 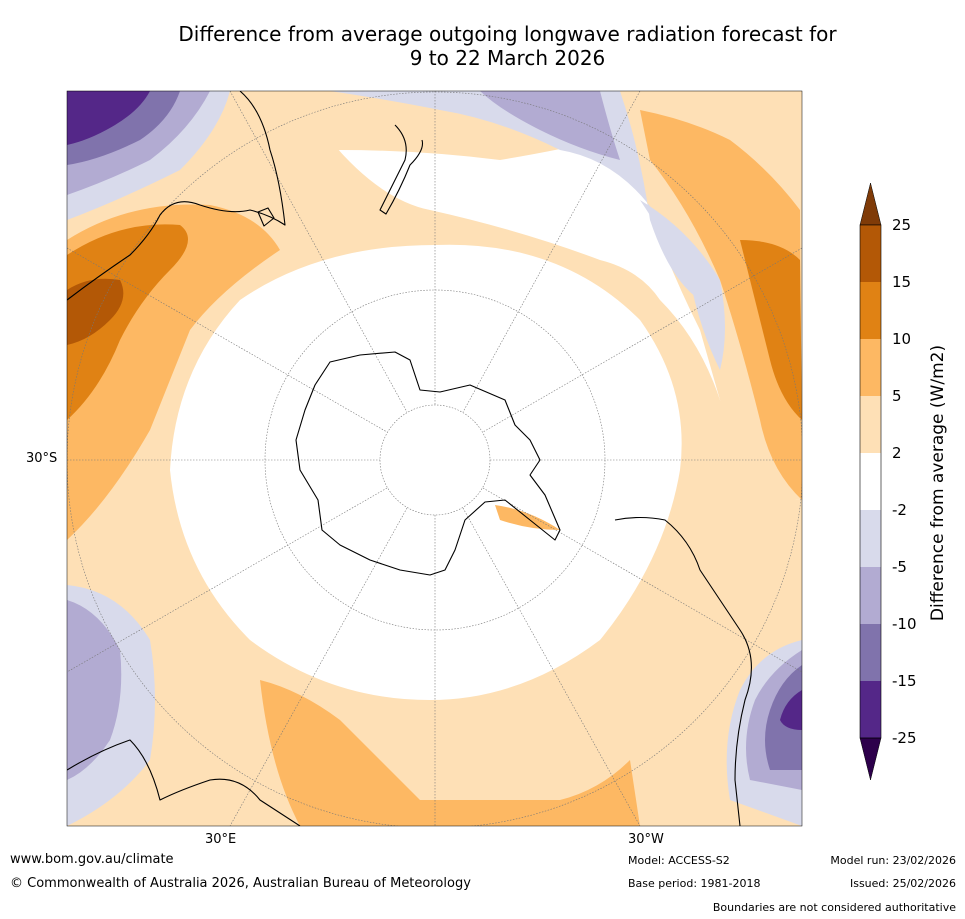 I want to click on colorbar-label: Difference from average (W/m2), so click(x=938, y=483).